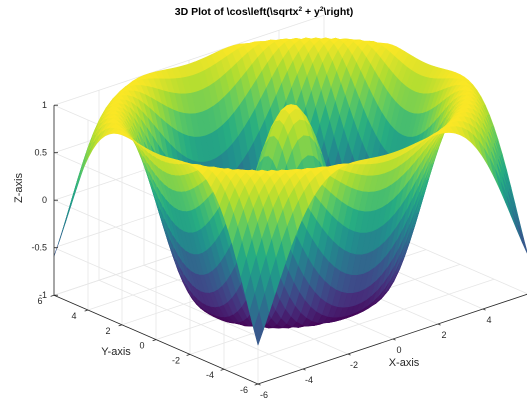 This screenshot has width=527, height=414. I want to click on y-tick-label: 2, so click(107, 331).